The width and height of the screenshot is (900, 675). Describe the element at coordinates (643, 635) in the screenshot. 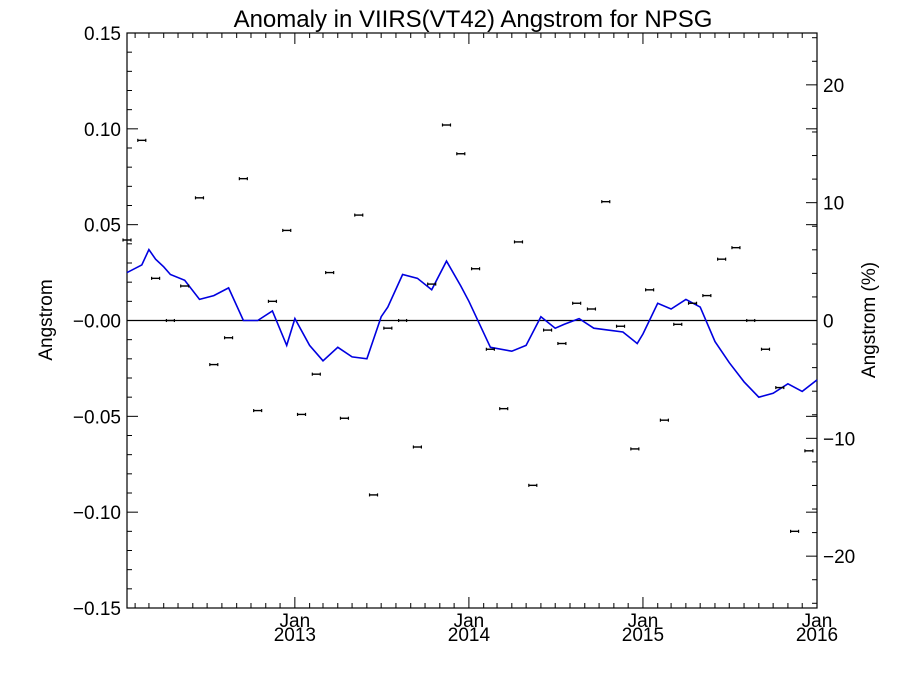

I see `x-tick-year-label: 2015` at that location.